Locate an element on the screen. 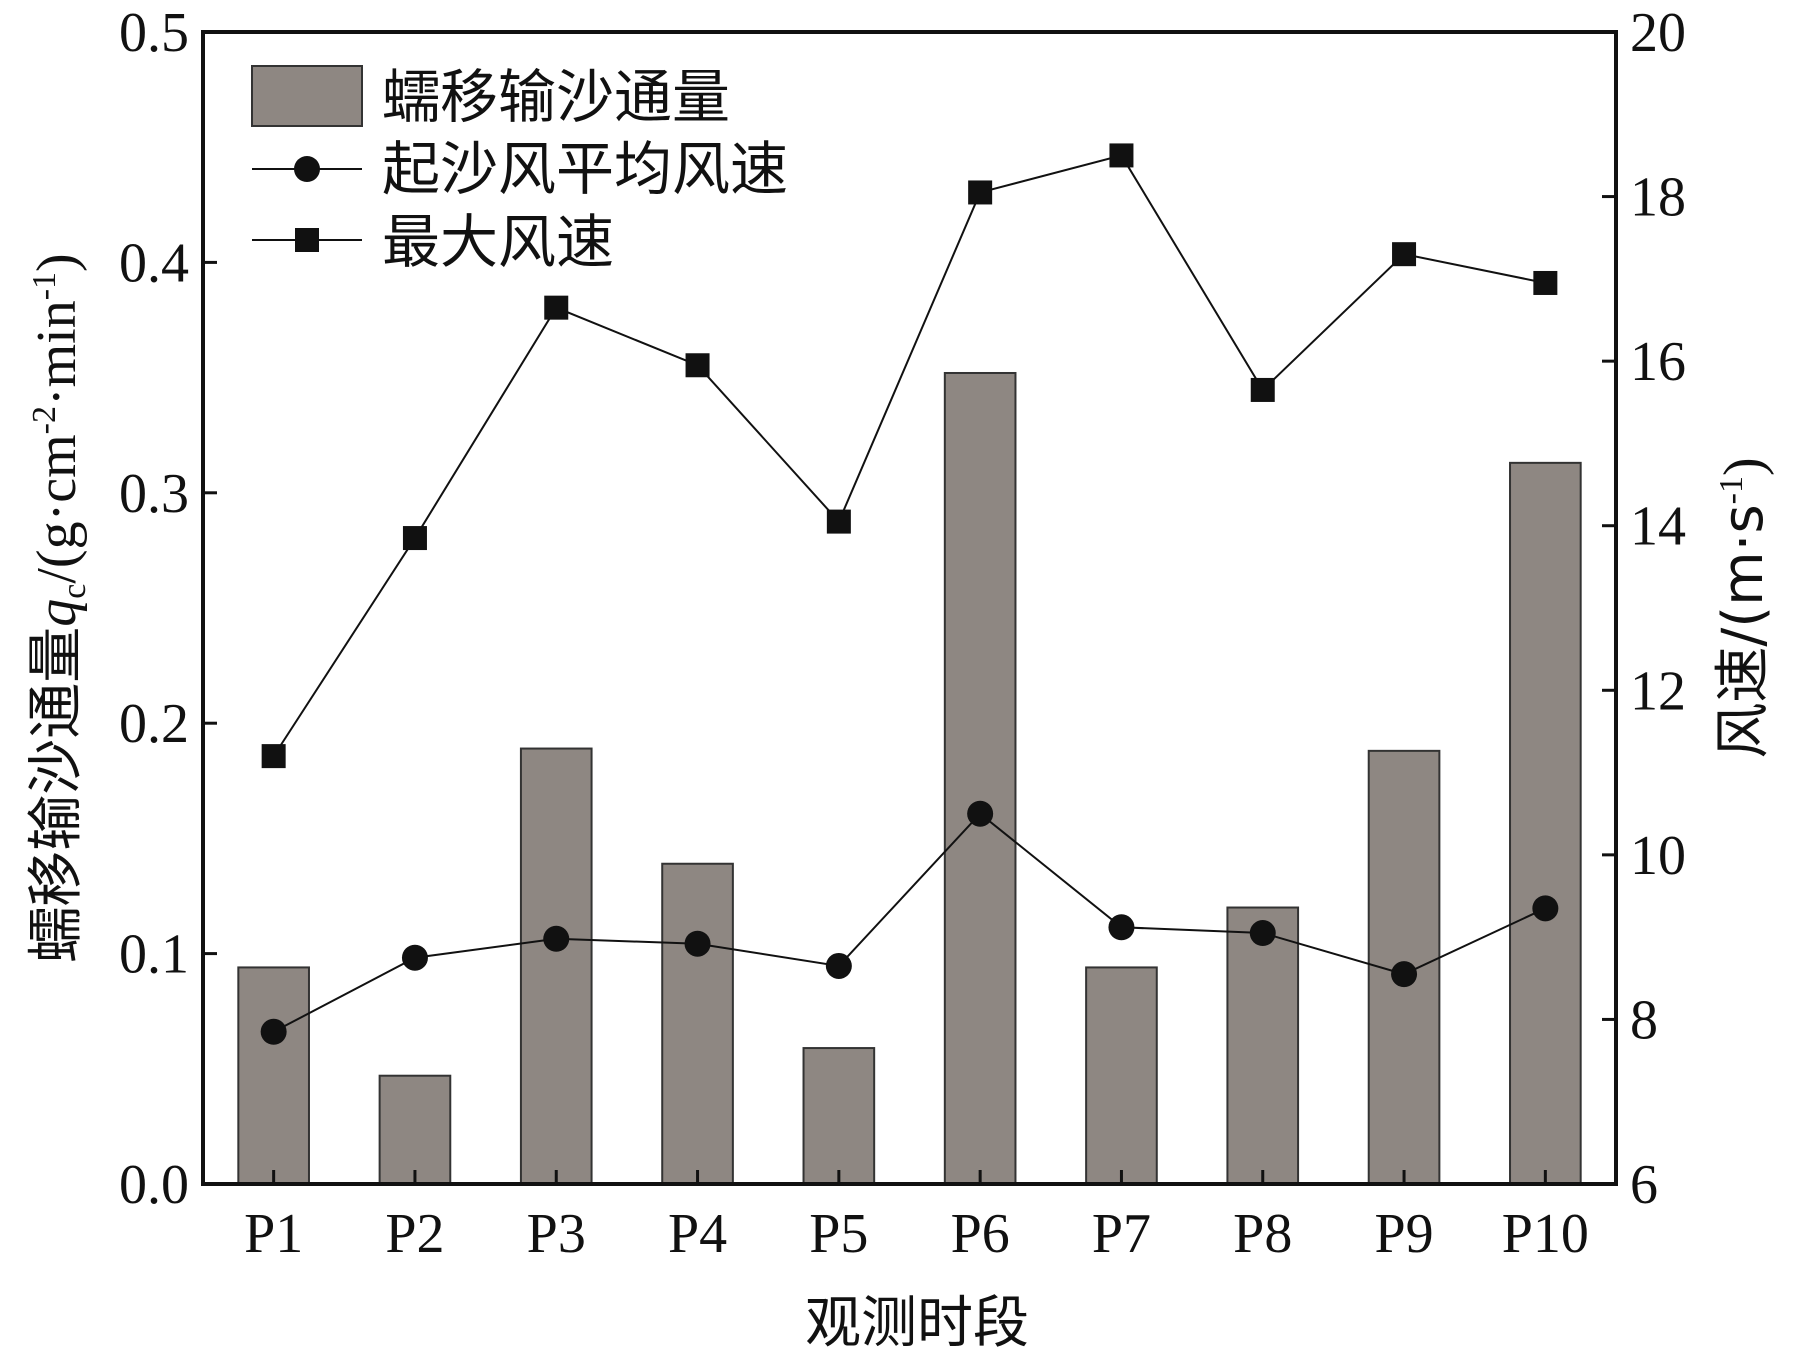 This screenshot has height=1364, width=1797. left-axis-title-end: ) is located at coordinates (57, 262).